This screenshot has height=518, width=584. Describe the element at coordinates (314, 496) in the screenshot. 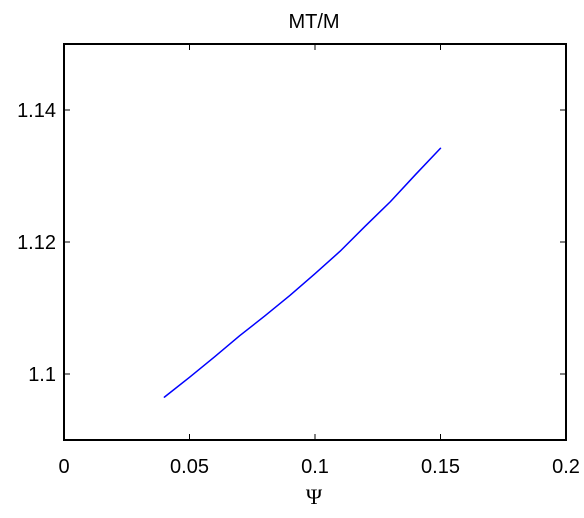

I see `x-axis-label: Ψ` at that location.